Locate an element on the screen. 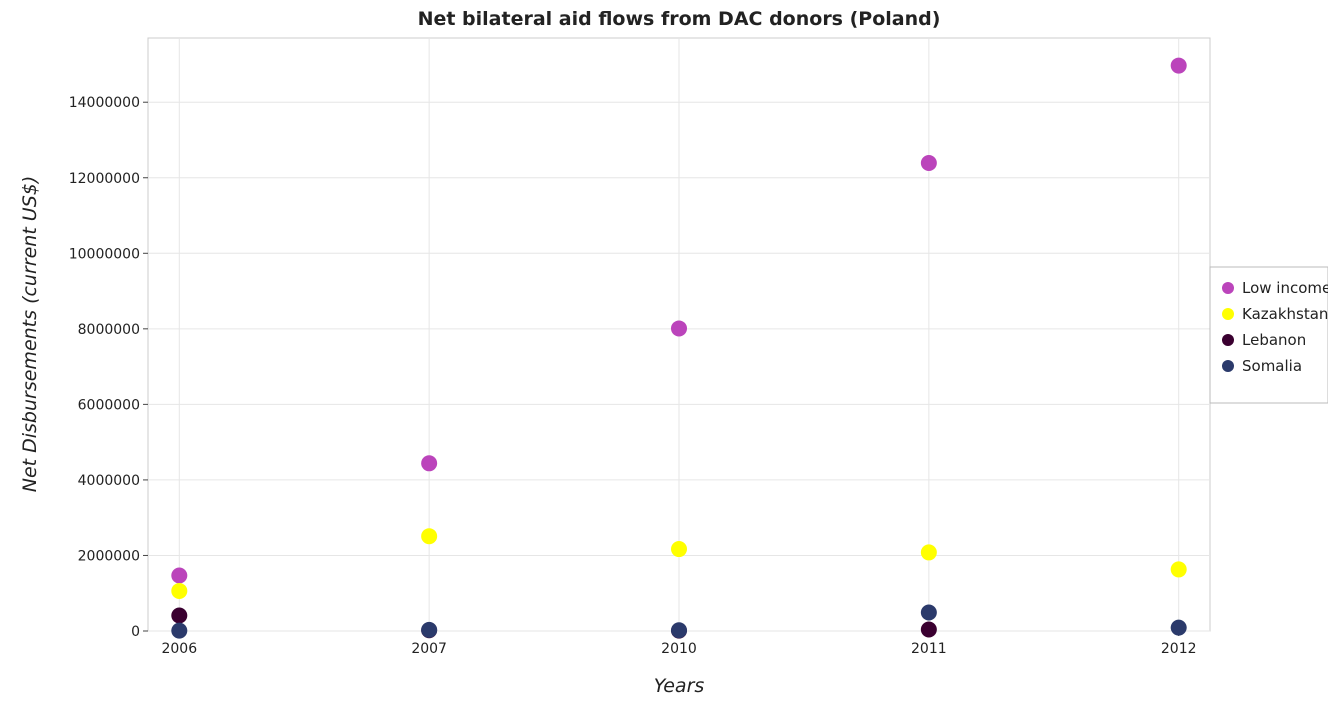 The width and height of the screenshot is (1328, 704). point-low-income-2006 is located at coordinates (179, 575).